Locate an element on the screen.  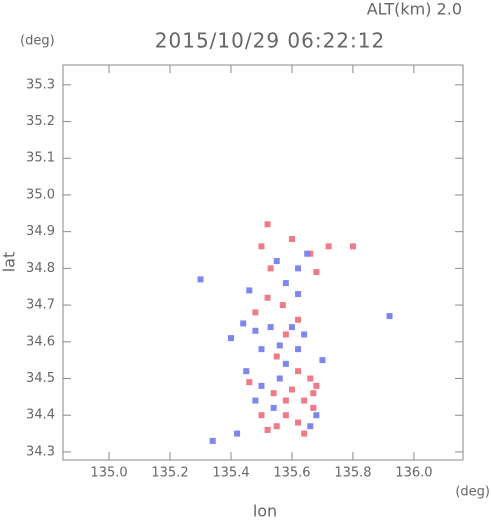
y-tick-label: 34.9 is located at coordinates (40, 231).